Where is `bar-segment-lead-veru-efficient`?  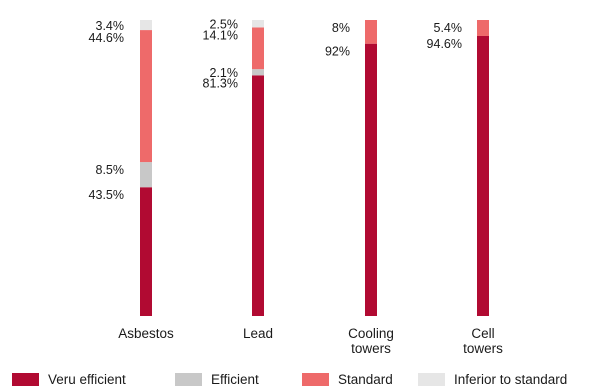
bar-segment-lead-veru-efficient is located at coordinates (258, 195).